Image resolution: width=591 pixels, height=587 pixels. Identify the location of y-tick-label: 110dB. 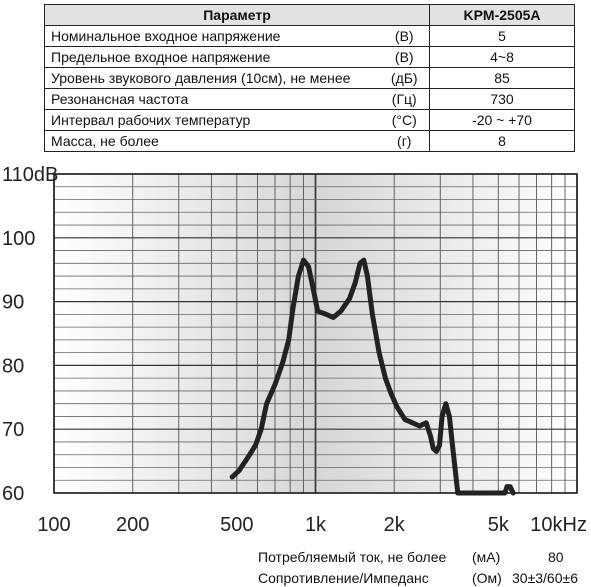
(30, 175).